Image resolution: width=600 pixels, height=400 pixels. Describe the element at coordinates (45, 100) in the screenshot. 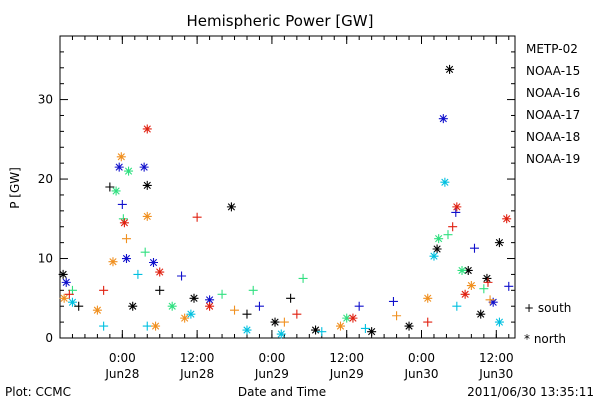

I see `y-tick-label: 30` at that location.